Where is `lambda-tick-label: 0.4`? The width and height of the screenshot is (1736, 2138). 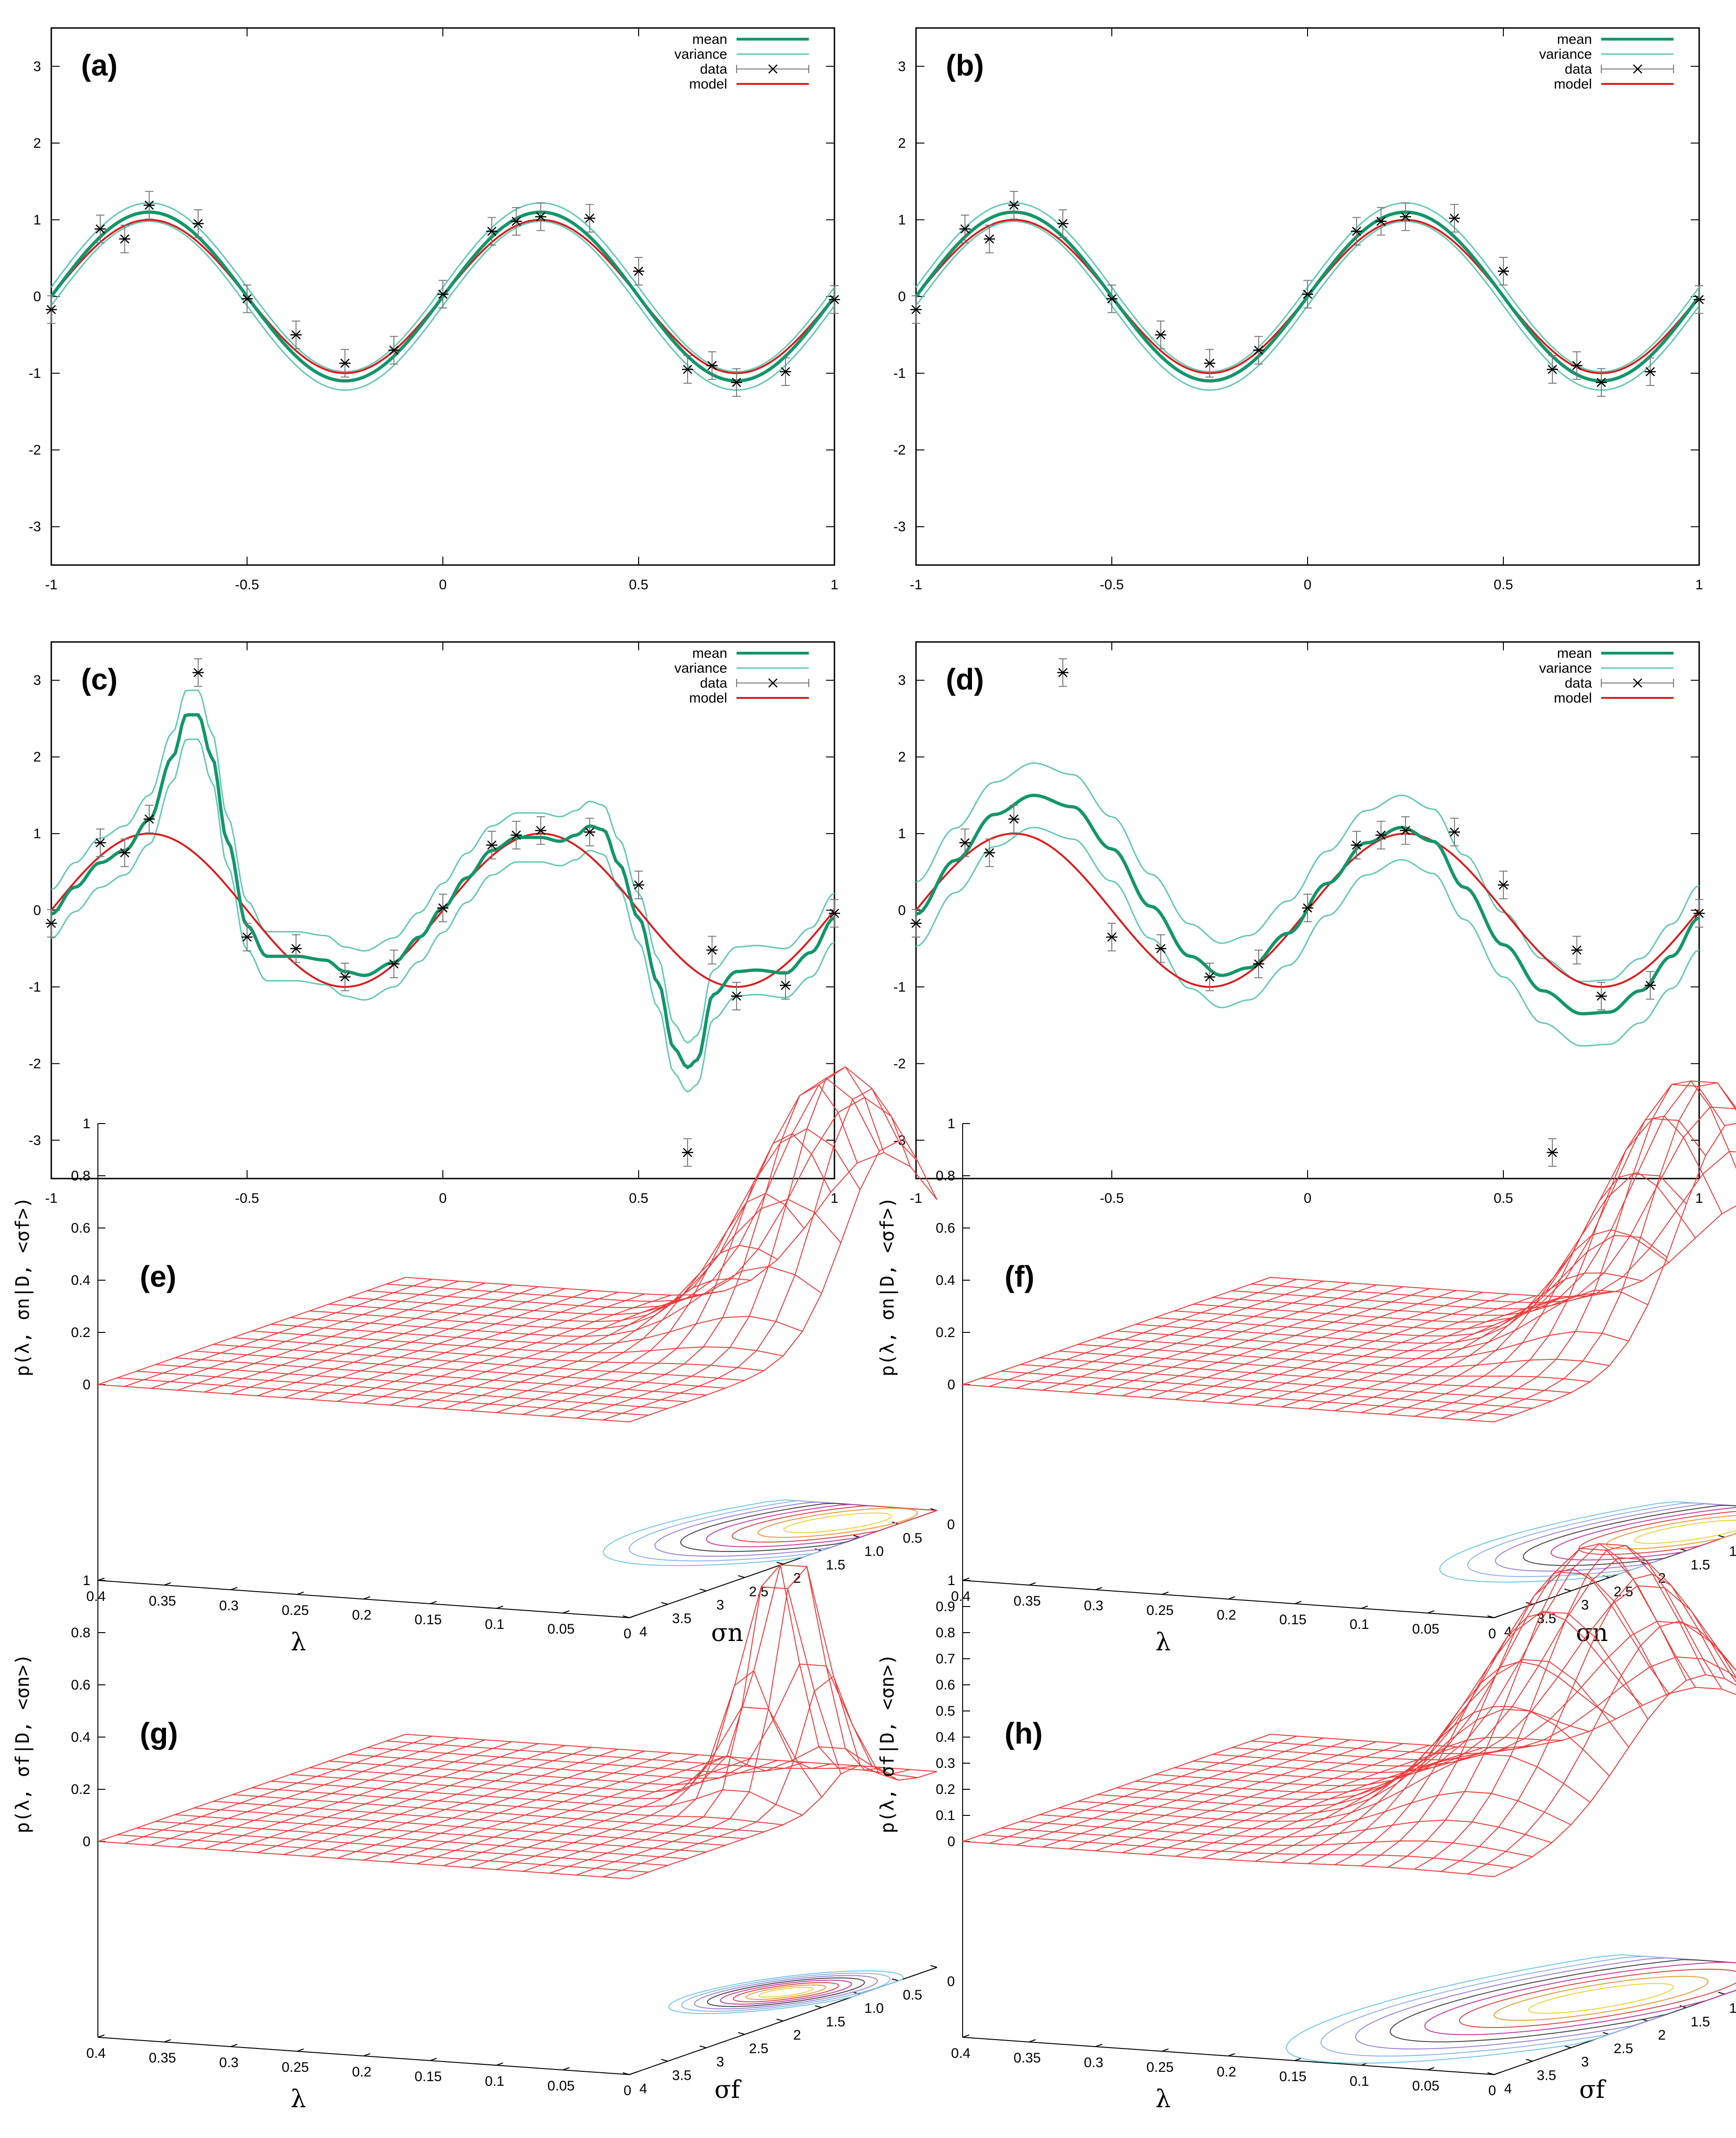
lambda-tick-label: 0.4 is located at coordinates (96, 1596).